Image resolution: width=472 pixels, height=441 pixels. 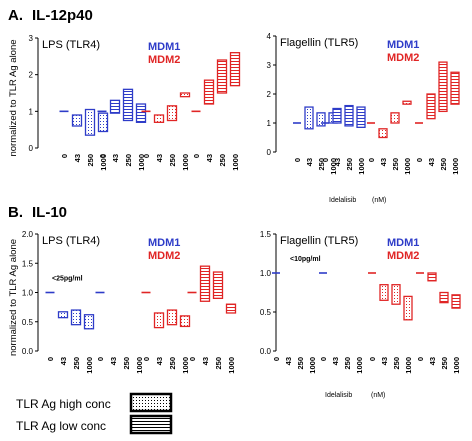 I want to click on y-tick-label: 1.5, so click(x=28, y=263).